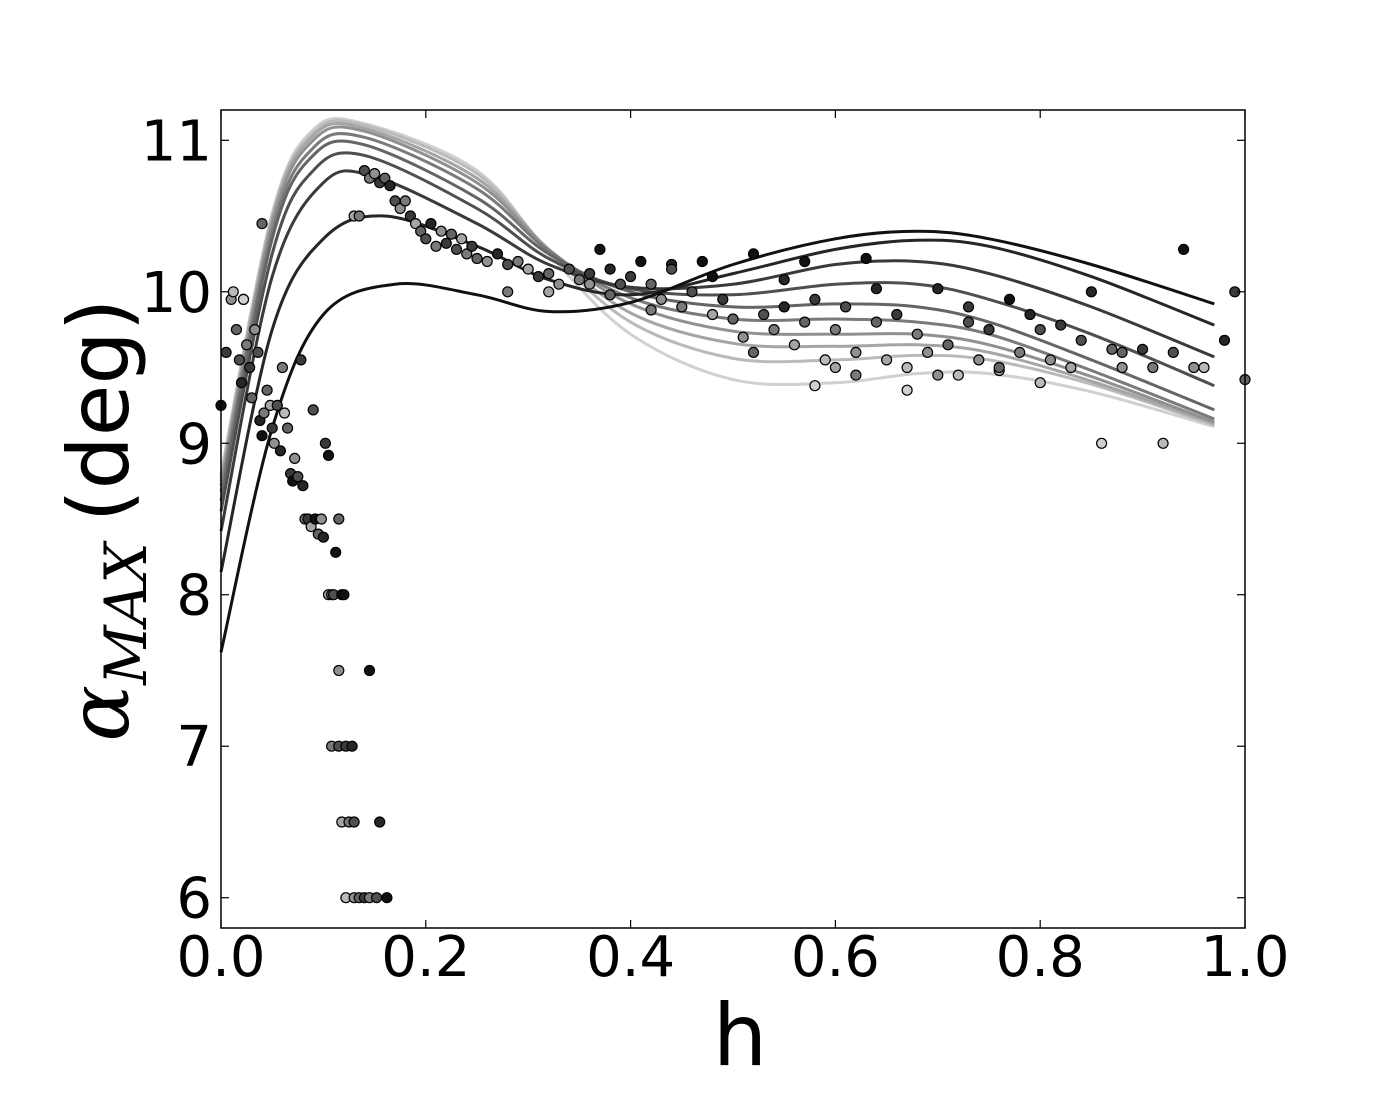  What do you see at coordinates (740, 1036) in the screenshot?
I see `x-axis-label: h` at bounding box center [740, 1036].